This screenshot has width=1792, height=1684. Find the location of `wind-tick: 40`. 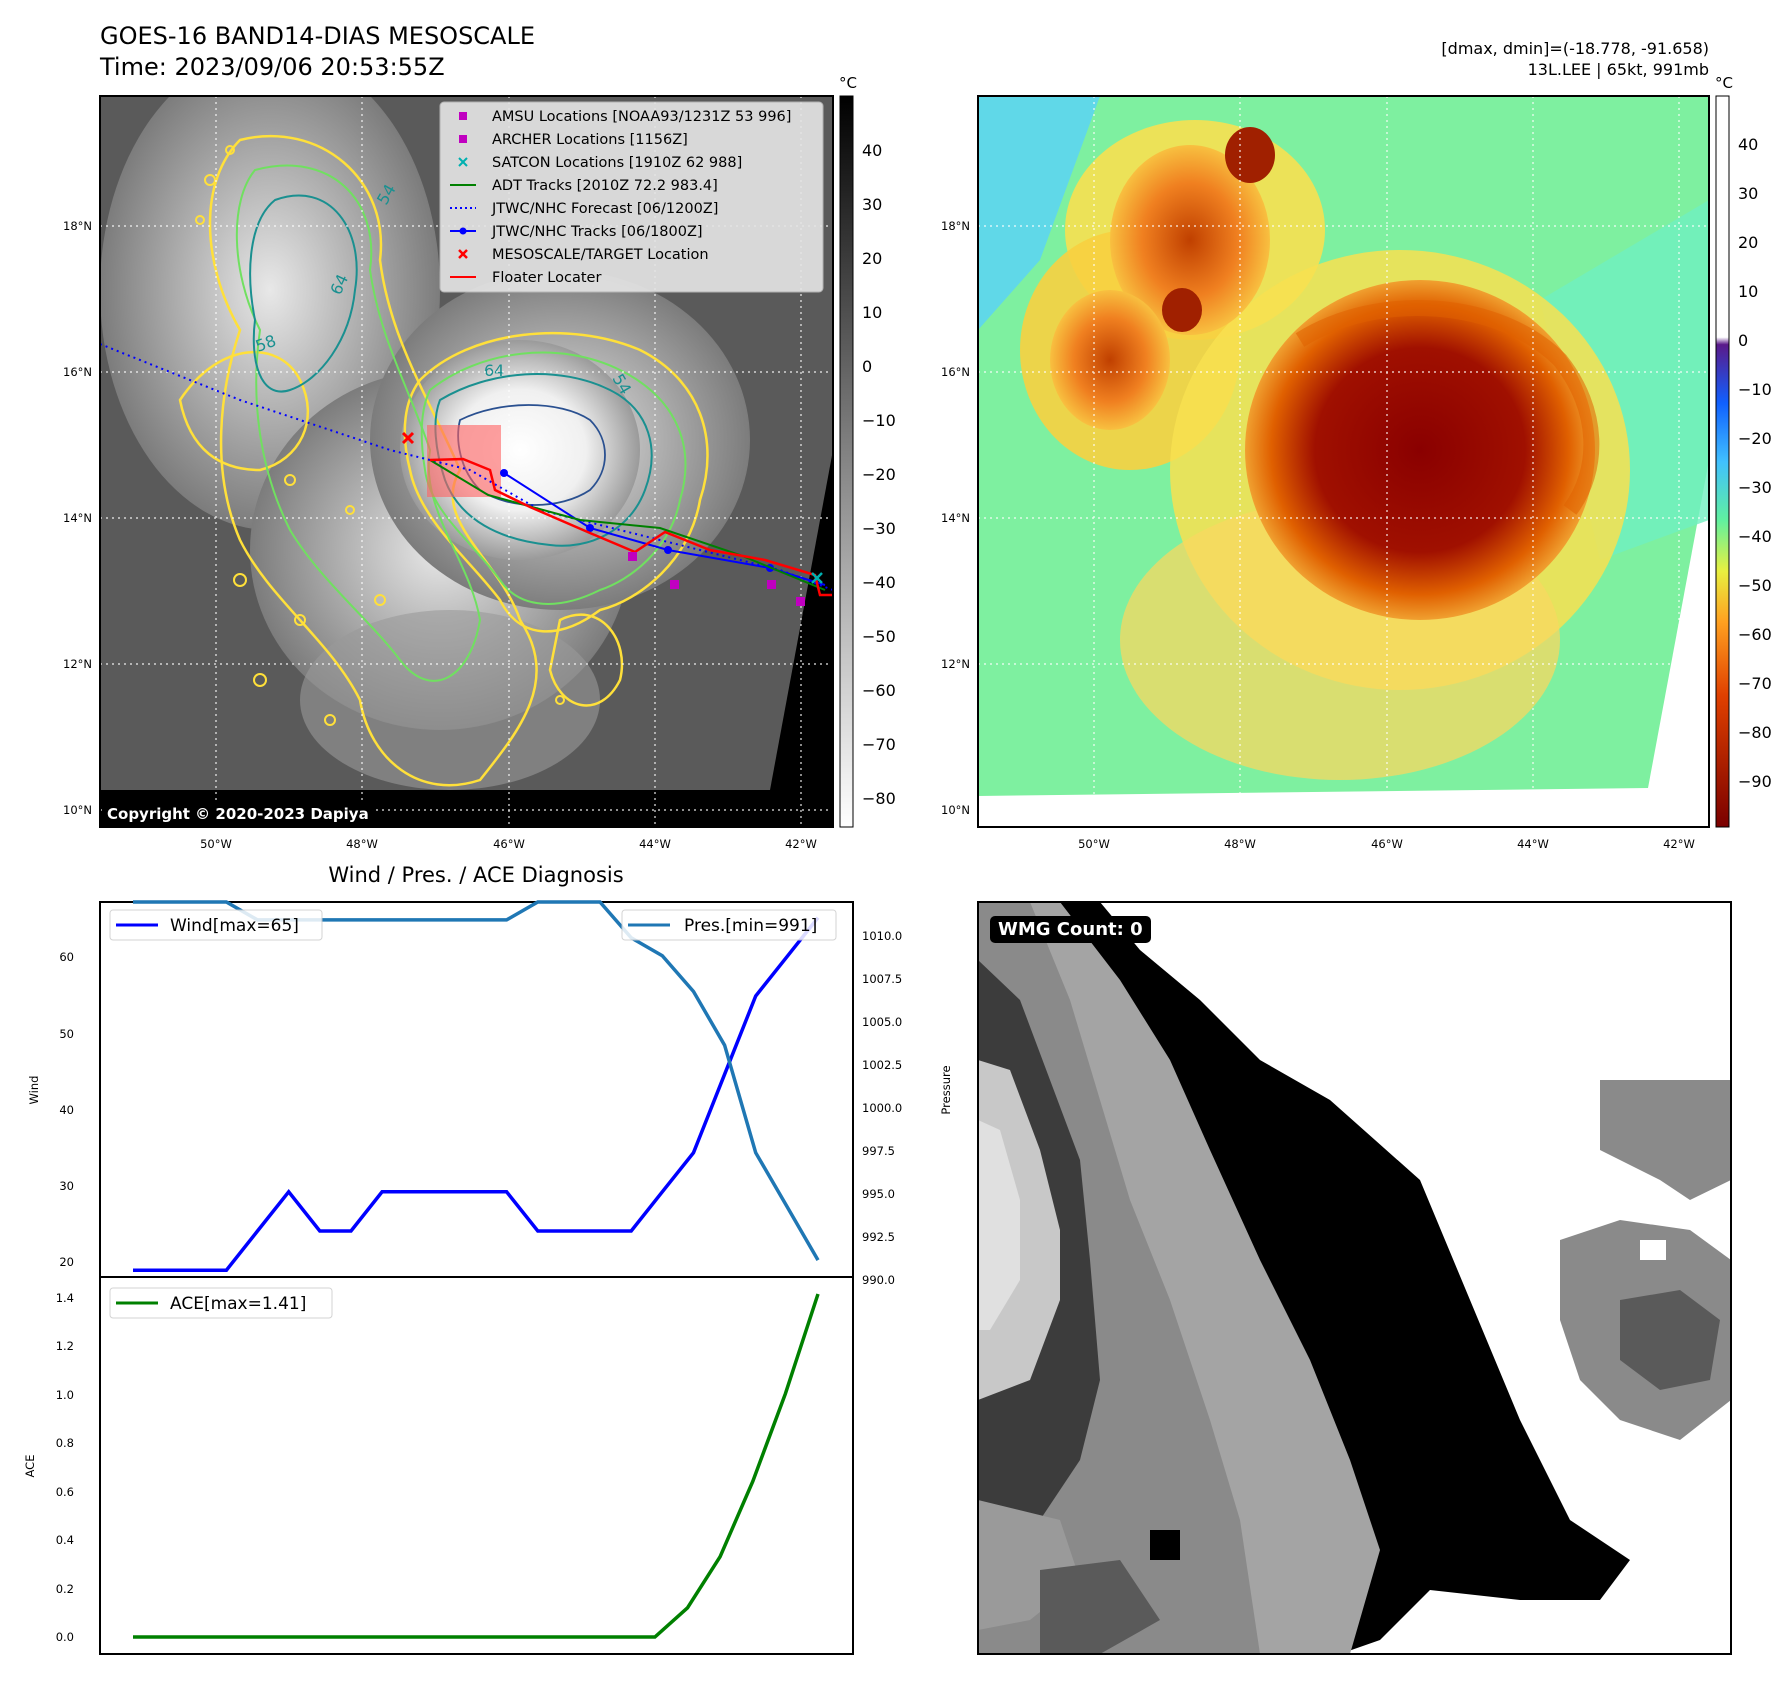

wind-tick: 40 is located at coordinates (66, 1110).